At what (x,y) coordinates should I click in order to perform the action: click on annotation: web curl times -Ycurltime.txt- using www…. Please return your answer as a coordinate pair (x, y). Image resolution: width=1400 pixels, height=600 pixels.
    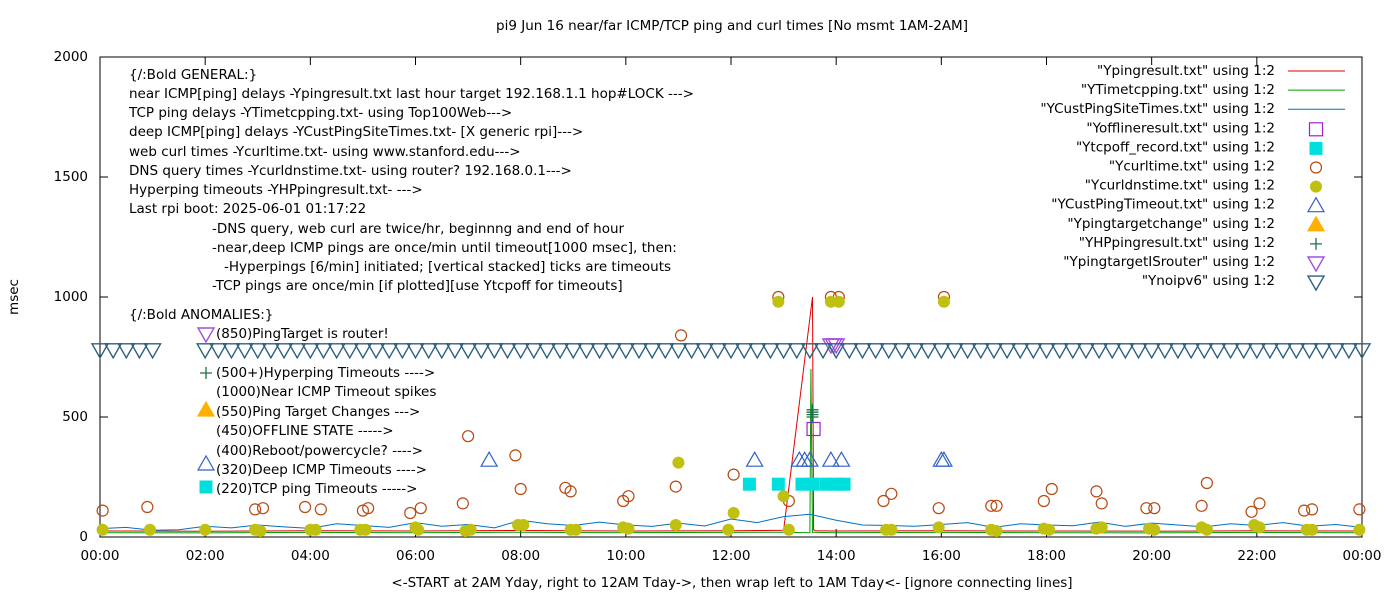
    Looking at the image, I should click on (325, 152).